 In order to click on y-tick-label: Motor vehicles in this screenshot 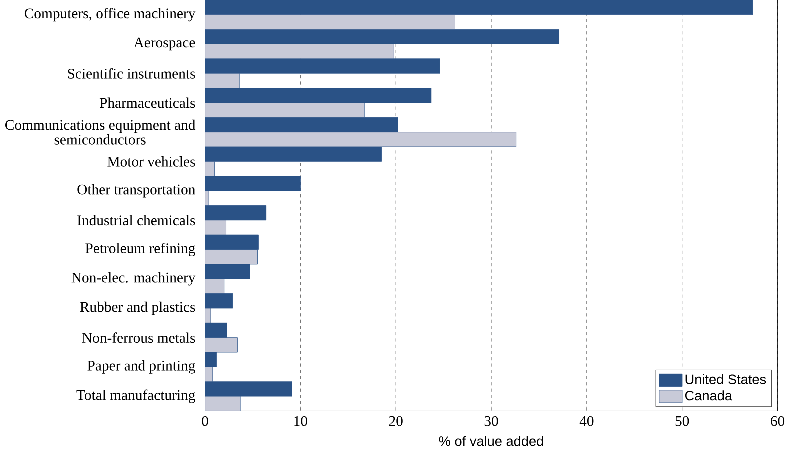, I will do `click(152, 161)`.